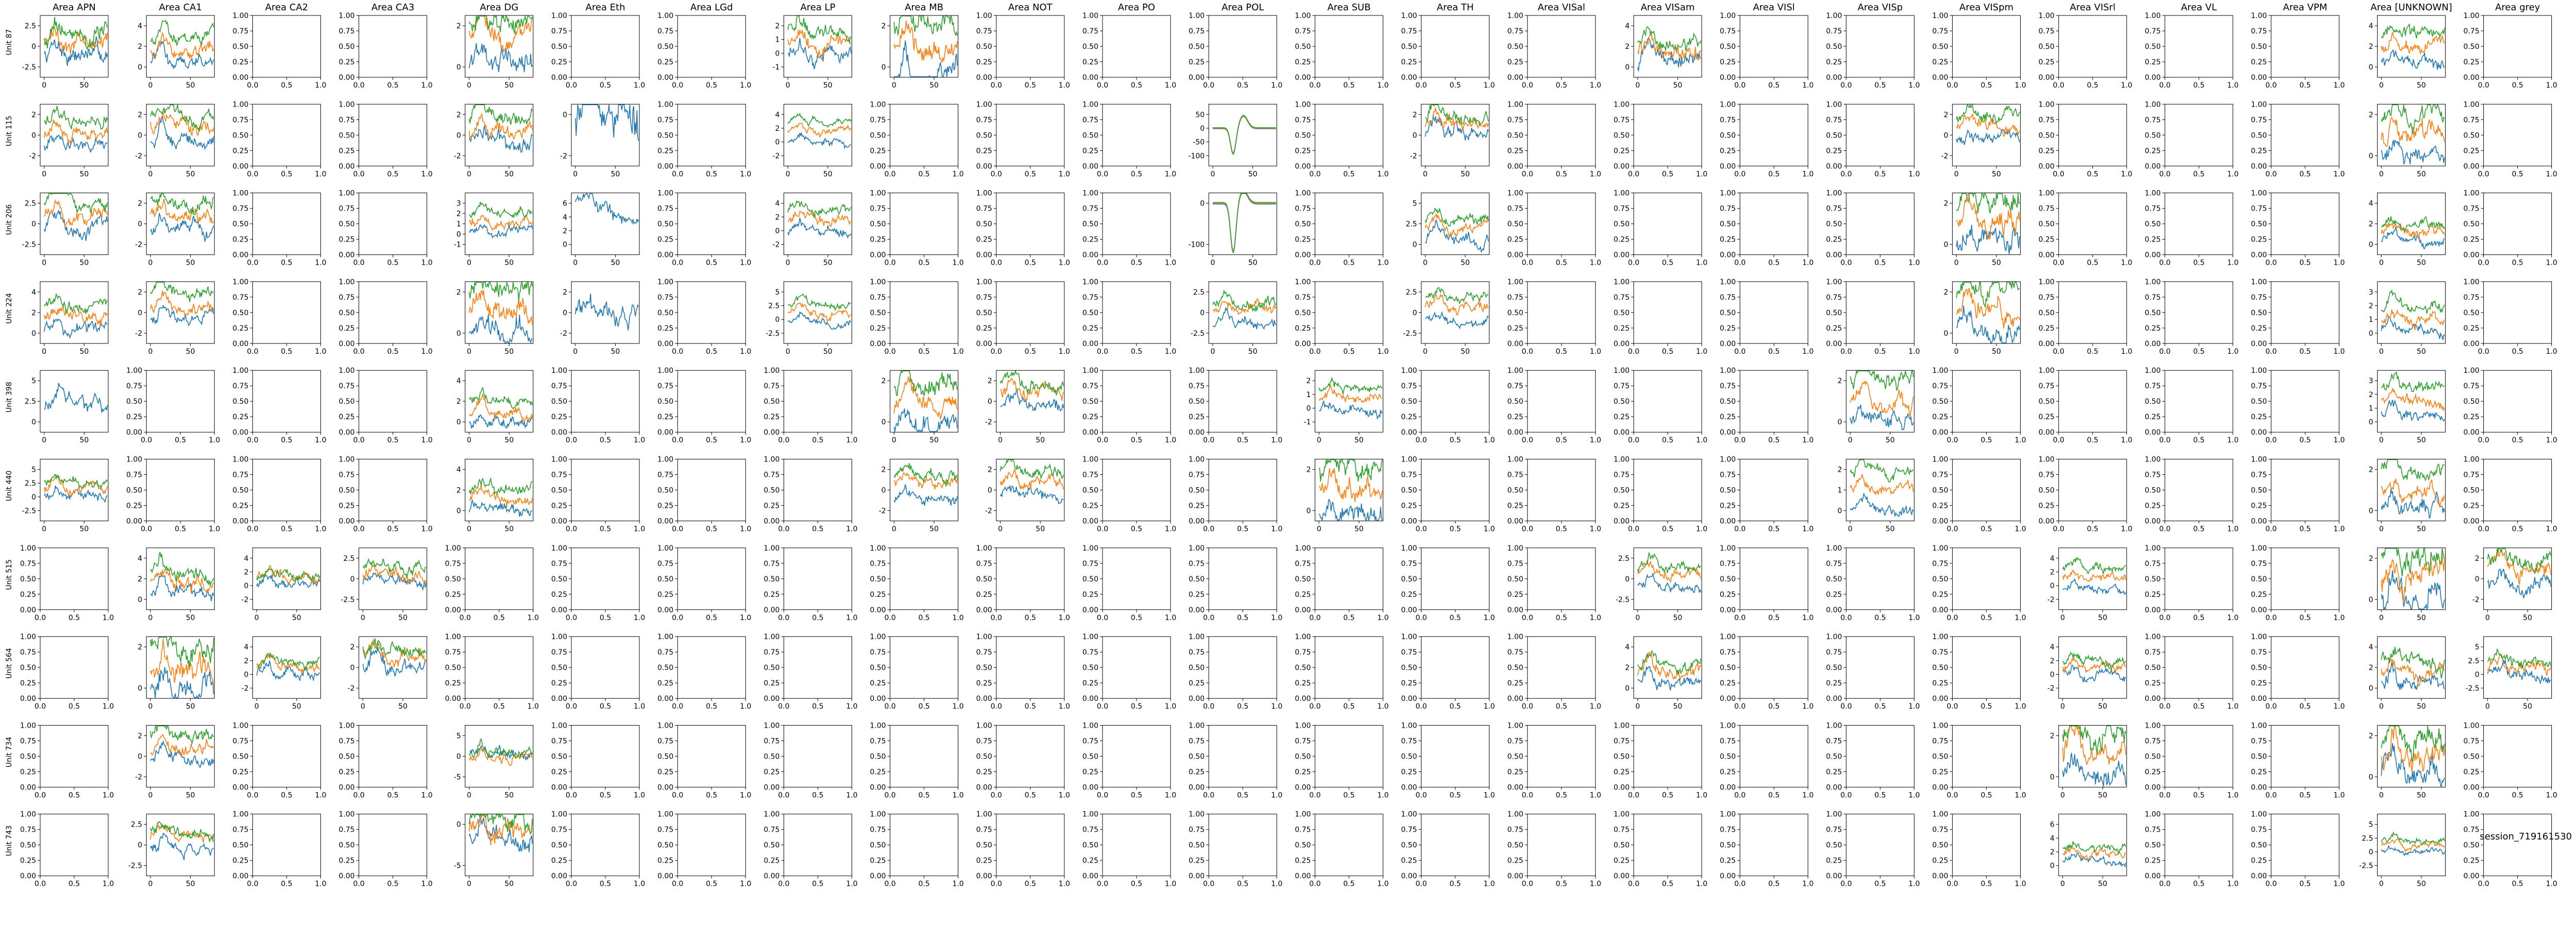  I want to click on y-tick-label: 2, so click(459, 26).